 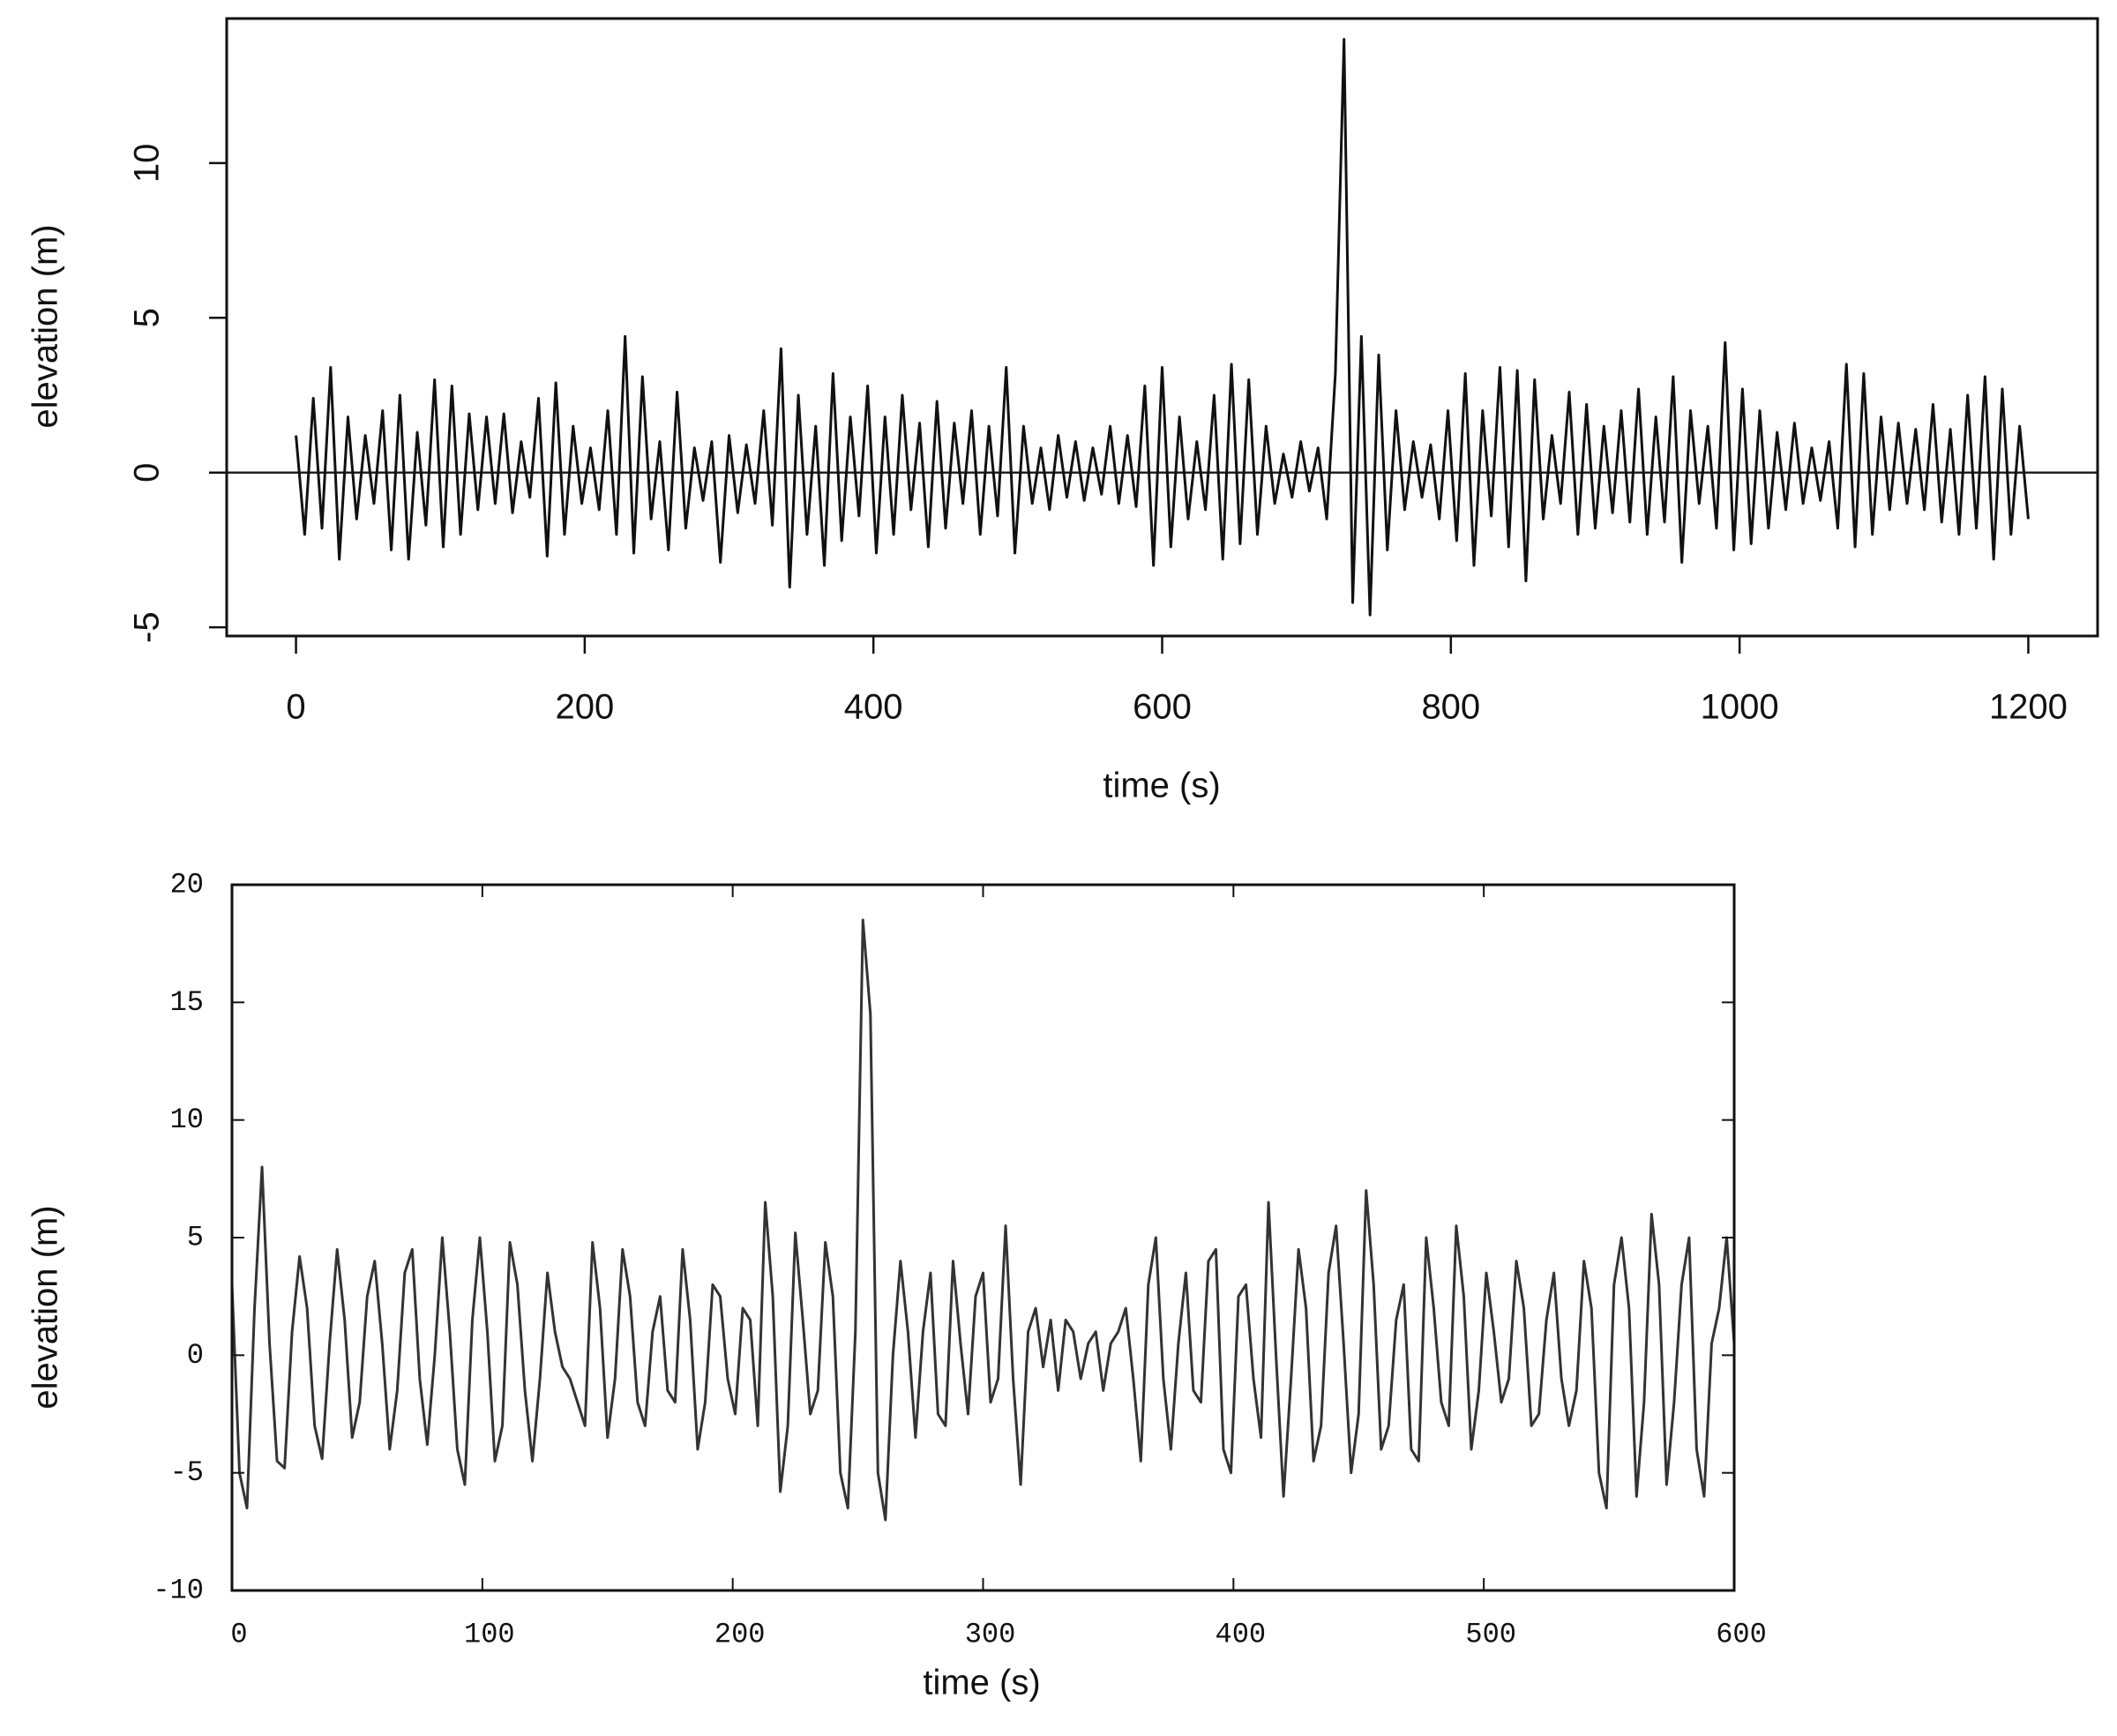 What do you see at coordinates (1450, 707) in the screenshot?
I see `x-tick-label: 800` at bounding box center [1450, 707].